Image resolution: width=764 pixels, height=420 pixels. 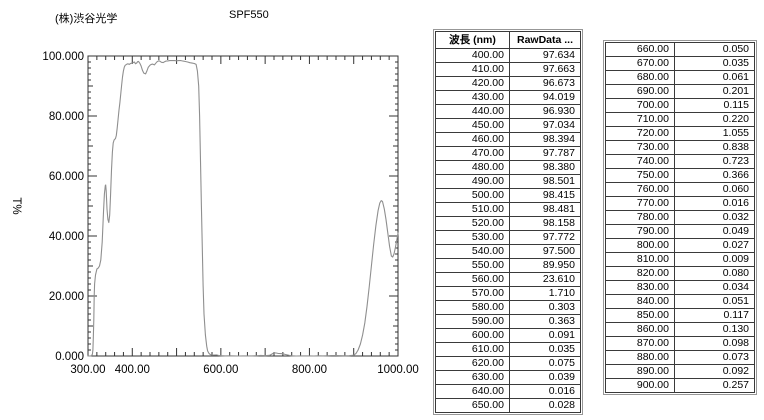 What do you see at coordinates (640, 273) in the screenshot?
I see `wavelength-cell: 820.00` at bounding box center [640, 273].